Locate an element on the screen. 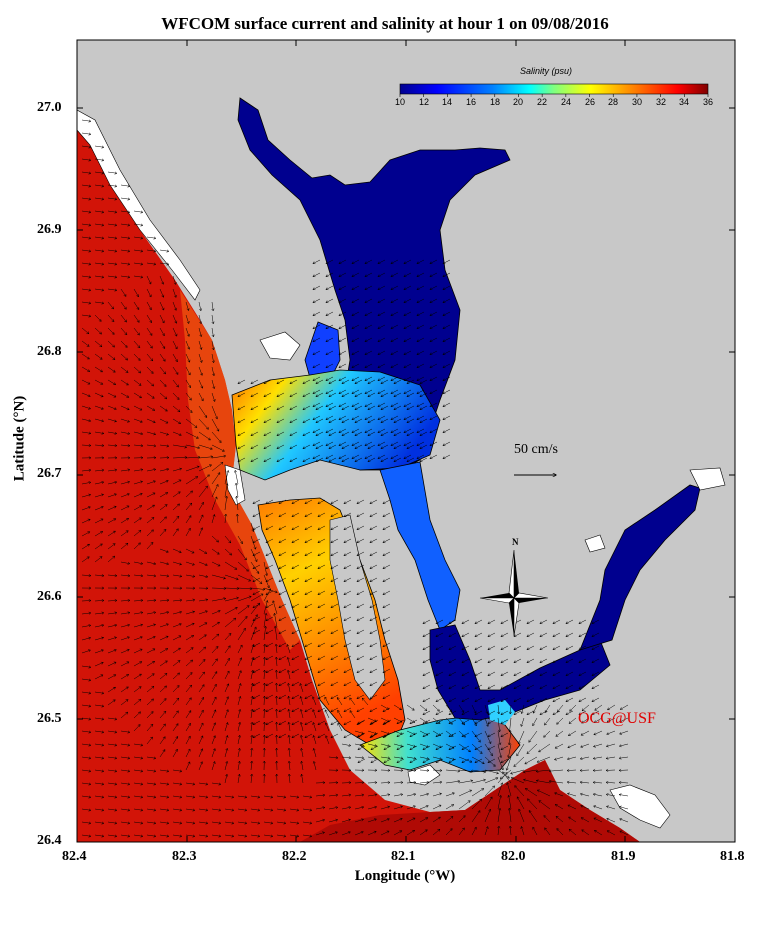 The height and width of the screenshot is (940, 770). y-tick-label: 26.8 is located at coordinates (49, 352).